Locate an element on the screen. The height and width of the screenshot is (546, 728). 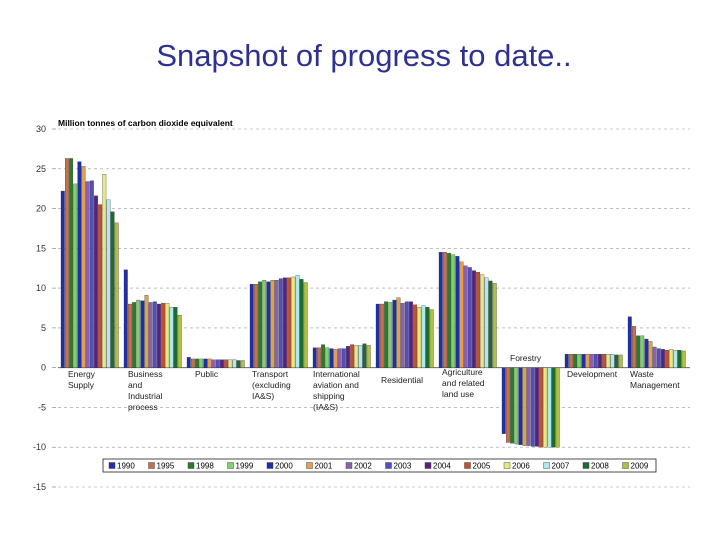
legend-label-1999: 1999 is located at coordinates (245, 466).